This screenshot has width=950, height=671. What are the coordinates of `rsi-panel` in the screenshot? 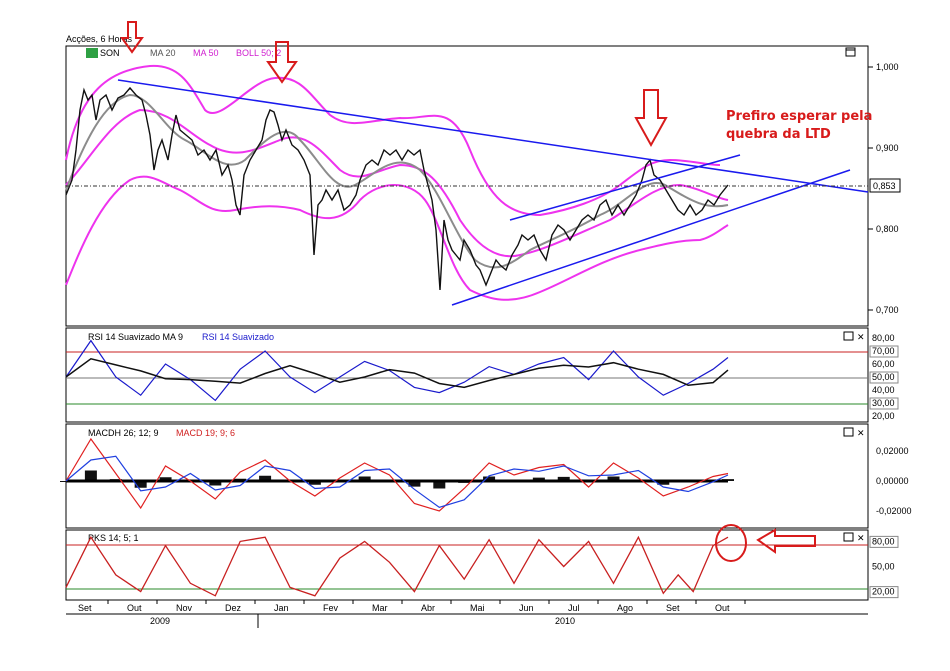 It's located at (467, 375).